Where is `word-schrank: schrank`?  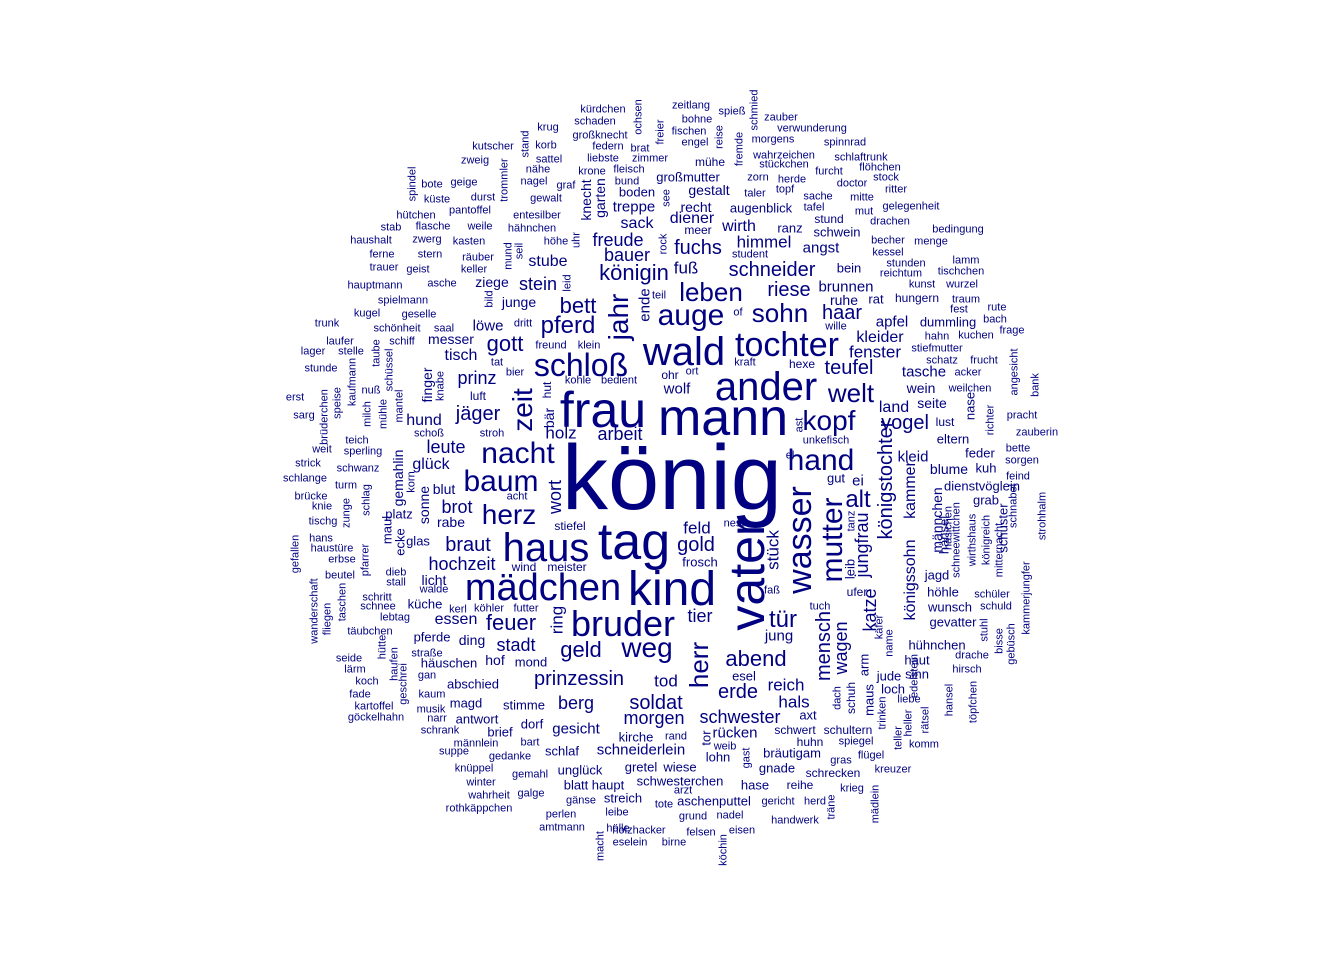
word-schrank: schrank is located at coordinates (440, 730).